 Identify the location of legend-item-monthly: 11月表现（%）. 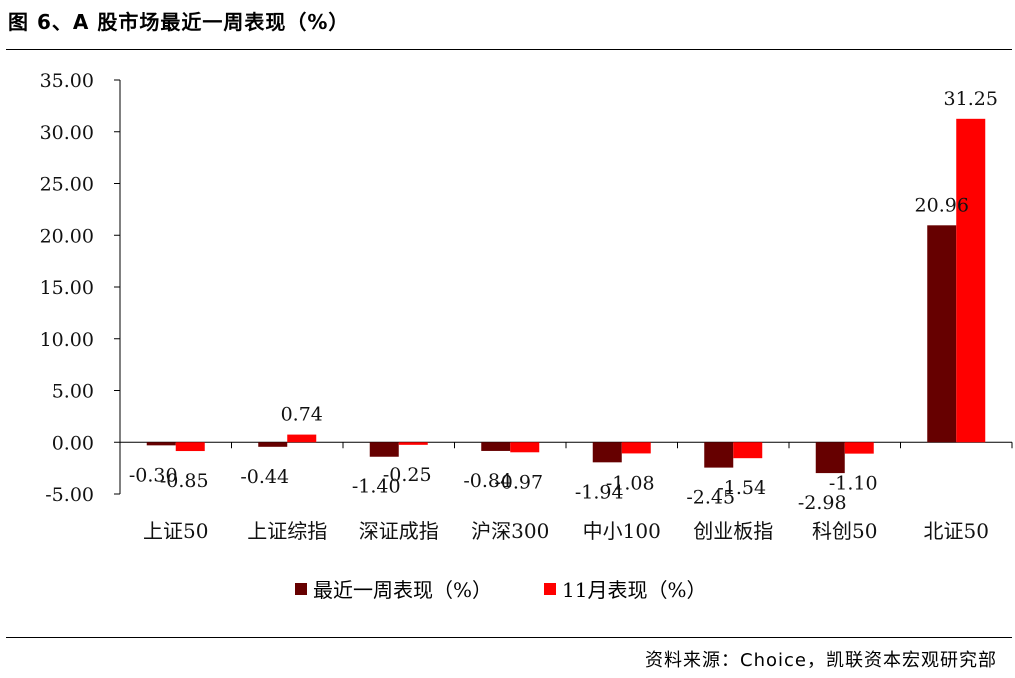
(625, 588).